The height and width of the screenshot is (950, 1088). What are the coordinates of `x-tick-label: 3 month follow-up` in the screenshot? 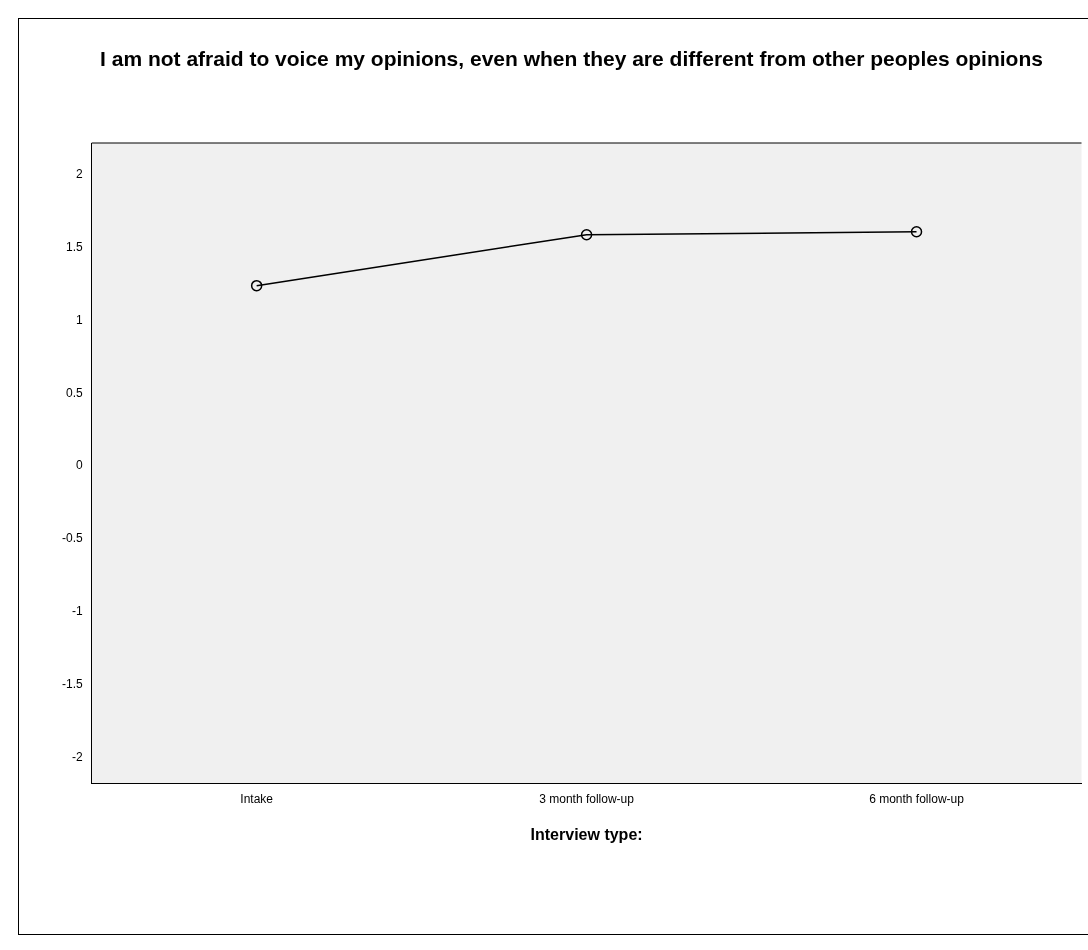 It's located at (587, 798).